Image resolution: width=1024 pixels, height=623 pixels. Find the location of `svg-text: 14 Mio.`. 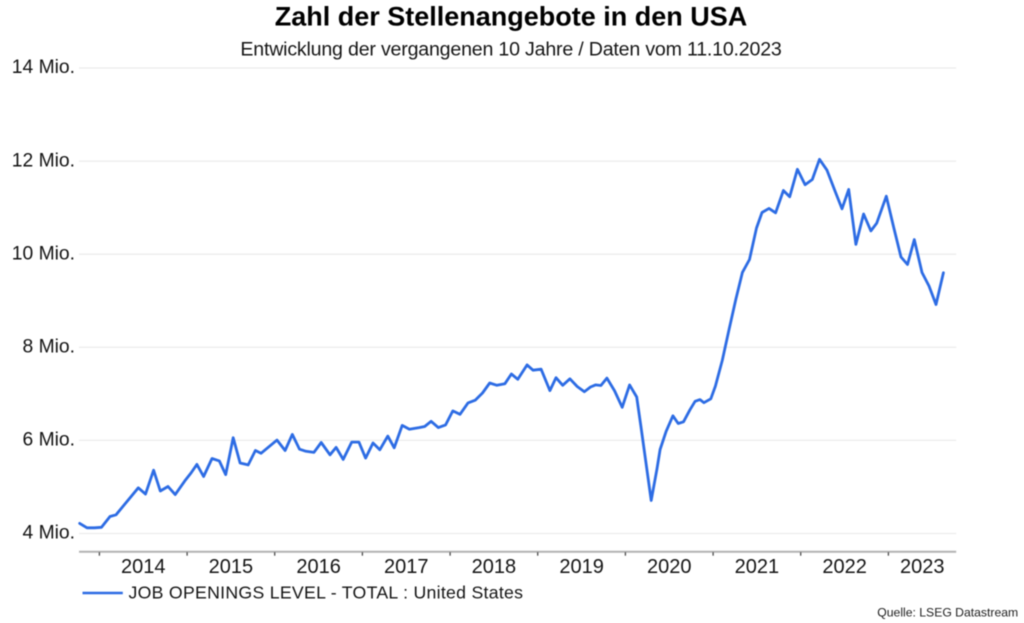

svg-text: 14 Mio. is located at coordinates (43, 67).